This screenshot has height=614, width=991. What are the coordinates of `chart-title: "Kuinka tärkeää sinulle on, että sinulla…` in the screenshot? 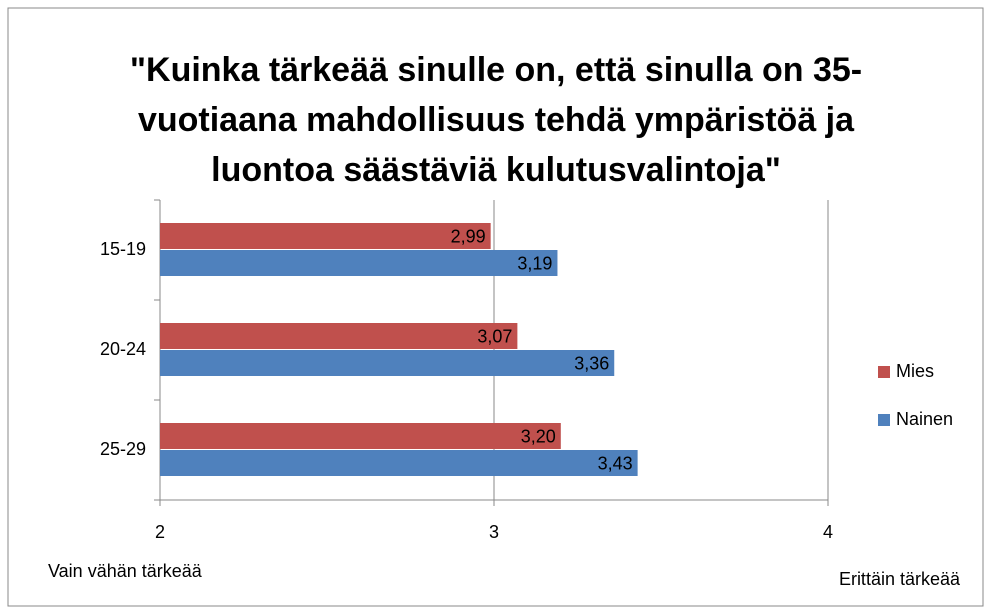 It's located at (496, 70).